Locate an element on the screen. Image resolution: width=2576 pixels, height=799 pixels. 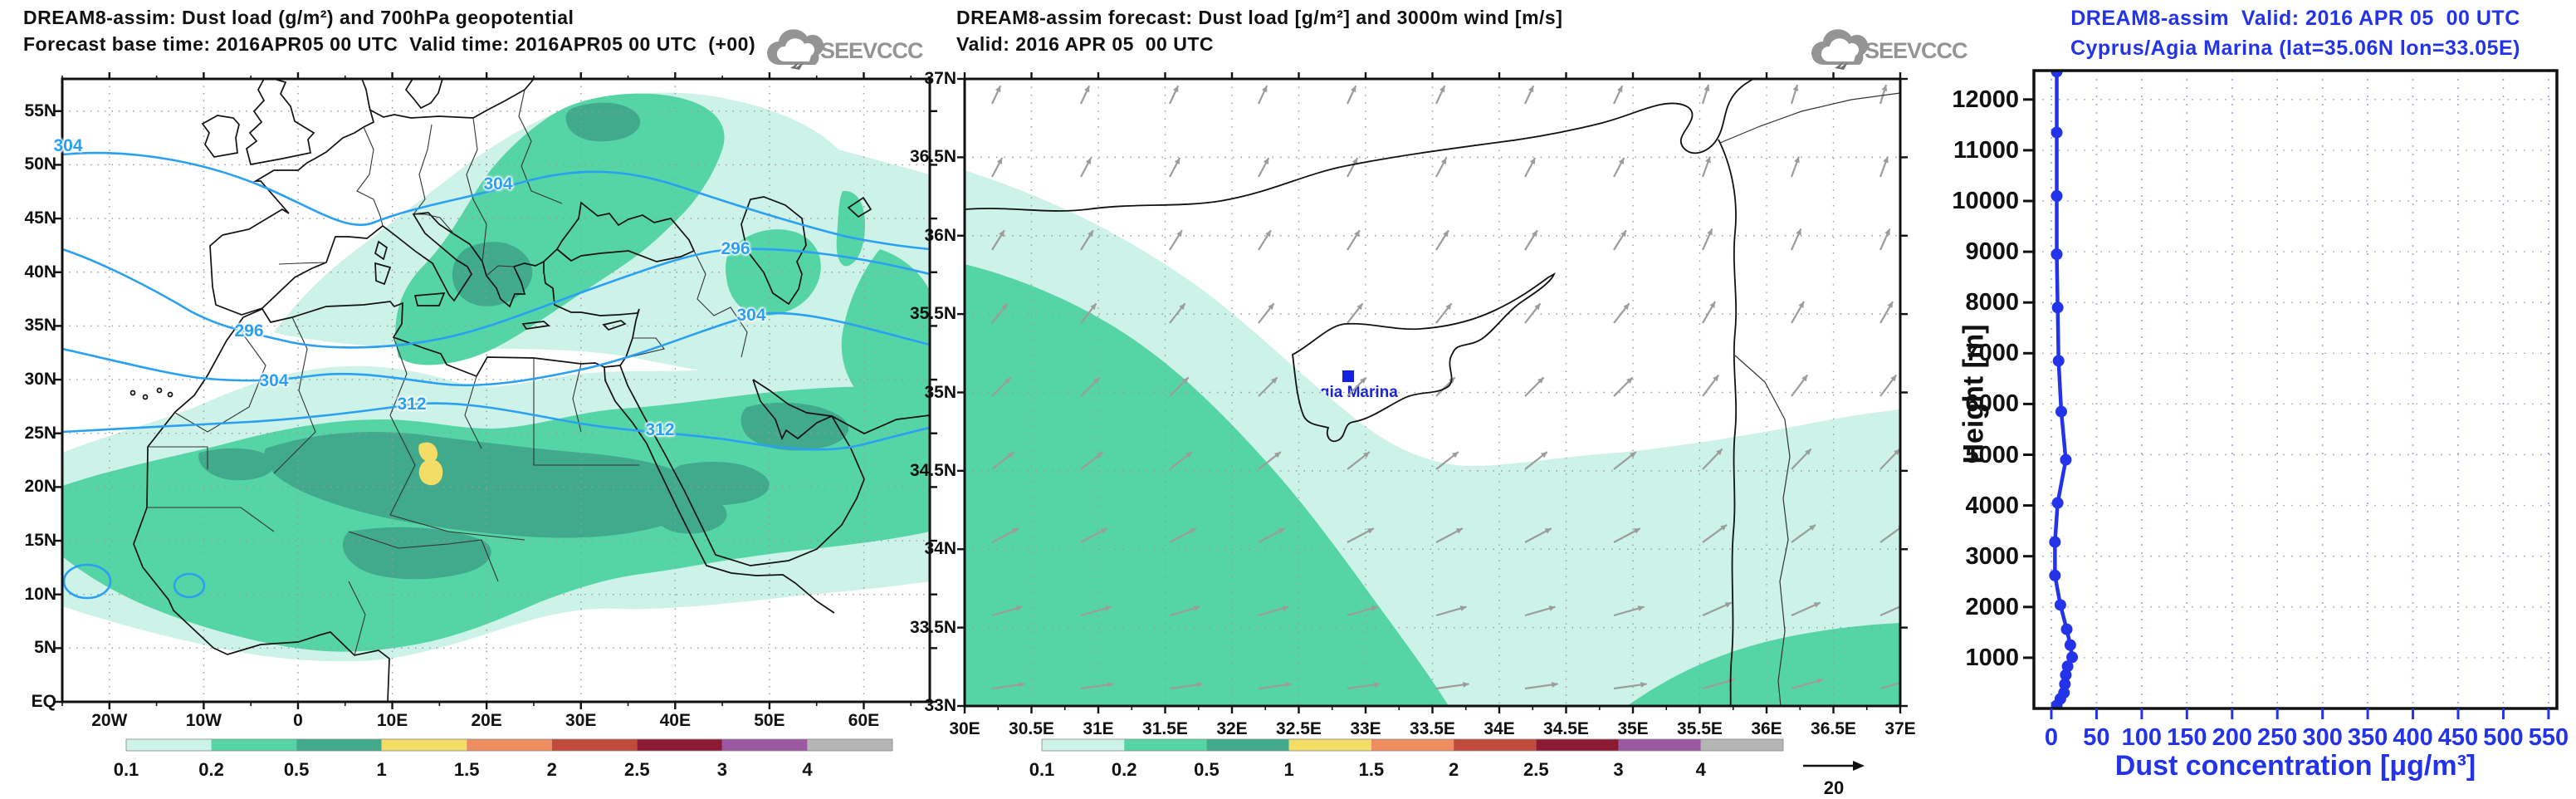
coast-arabia is located at coordinates (742, 465).